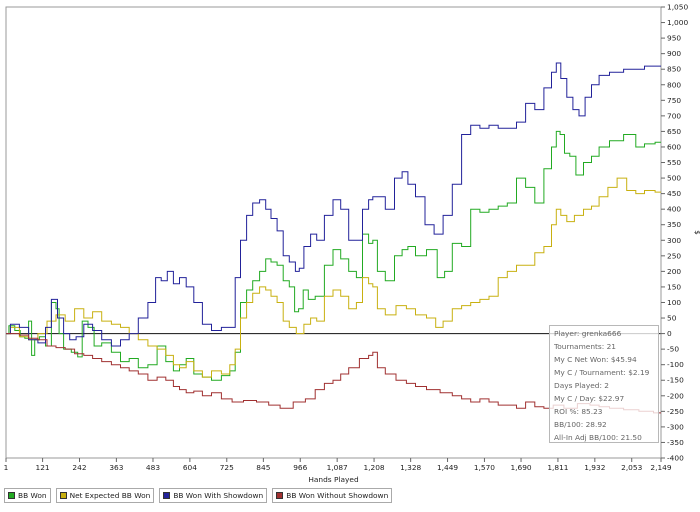  Describe the element at coordinates (585, 346) in the screenshot. I see `stat-tournaments: Tournaments: 21` at that location.